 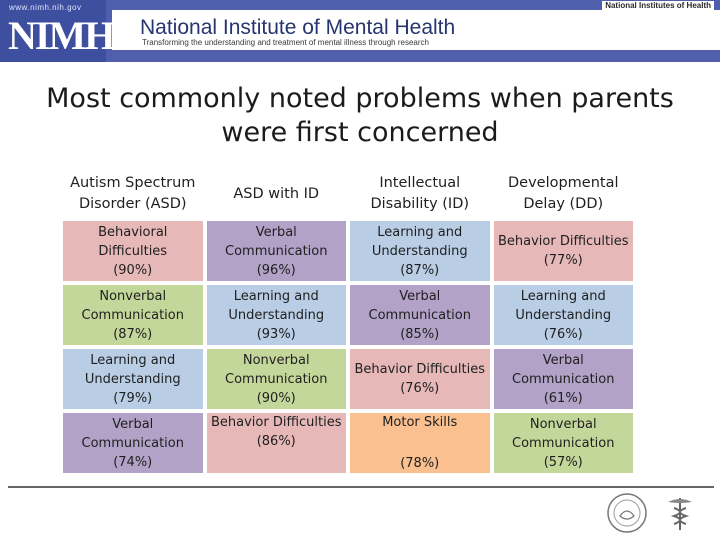 What do you see at coordinates (276, 334) in the screenshot?
I see `cell-percent: (93%)` at bounding box center [276, 334].